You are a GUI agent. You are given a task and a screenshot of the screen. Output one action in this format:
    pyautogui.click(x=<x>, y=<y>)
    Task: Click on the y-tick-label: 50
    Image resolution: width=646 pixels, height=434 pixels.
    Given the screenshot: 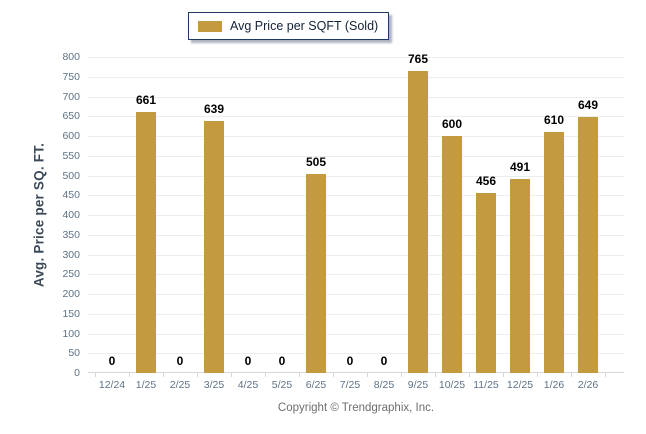 What is the action you would take?
    pyautogui.click(x=74, y=353)
    